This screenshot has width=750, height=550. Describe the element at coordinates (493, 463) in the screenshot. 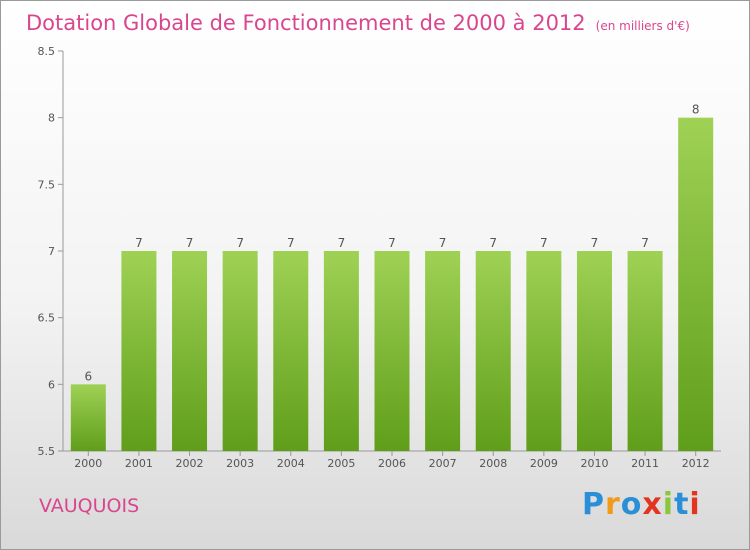

I see `x-tick-label: 2008` at that location.